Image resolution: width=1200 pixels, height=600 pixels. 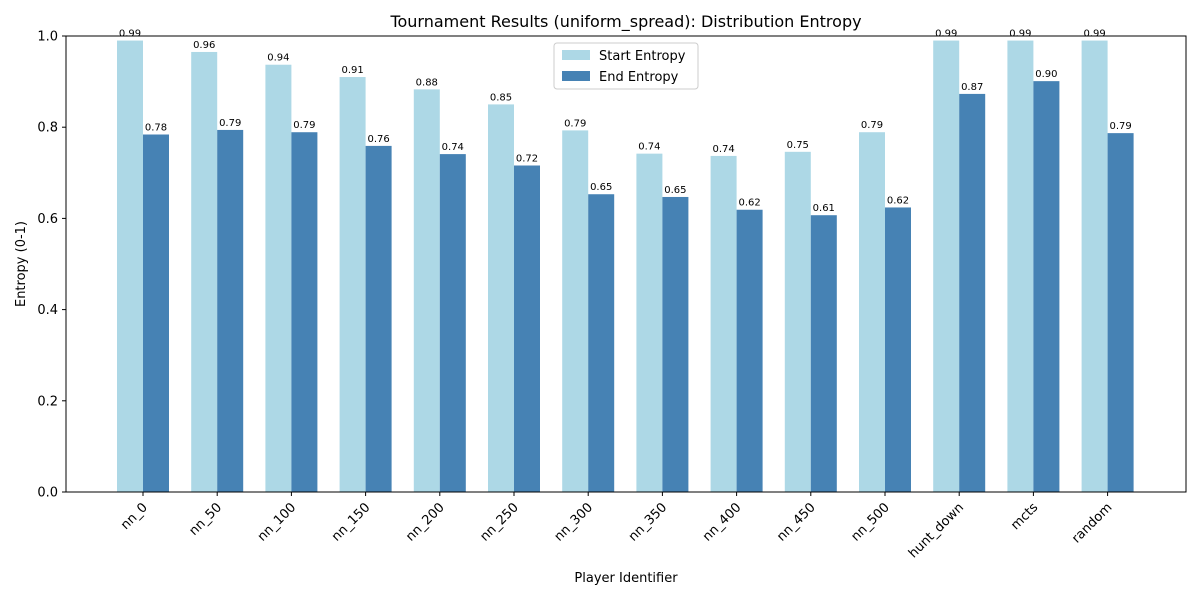 I want to click on bar-label-start-nn_300: 0.79, so click(x=575, y=123).